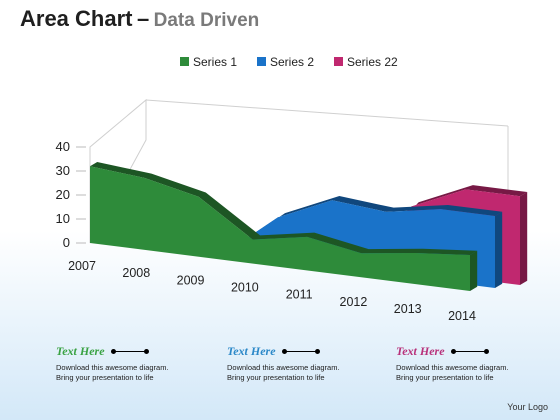 This screenshot has height=420, width=560. I want to click on x-tick-label: 2009, so click(191, 280).